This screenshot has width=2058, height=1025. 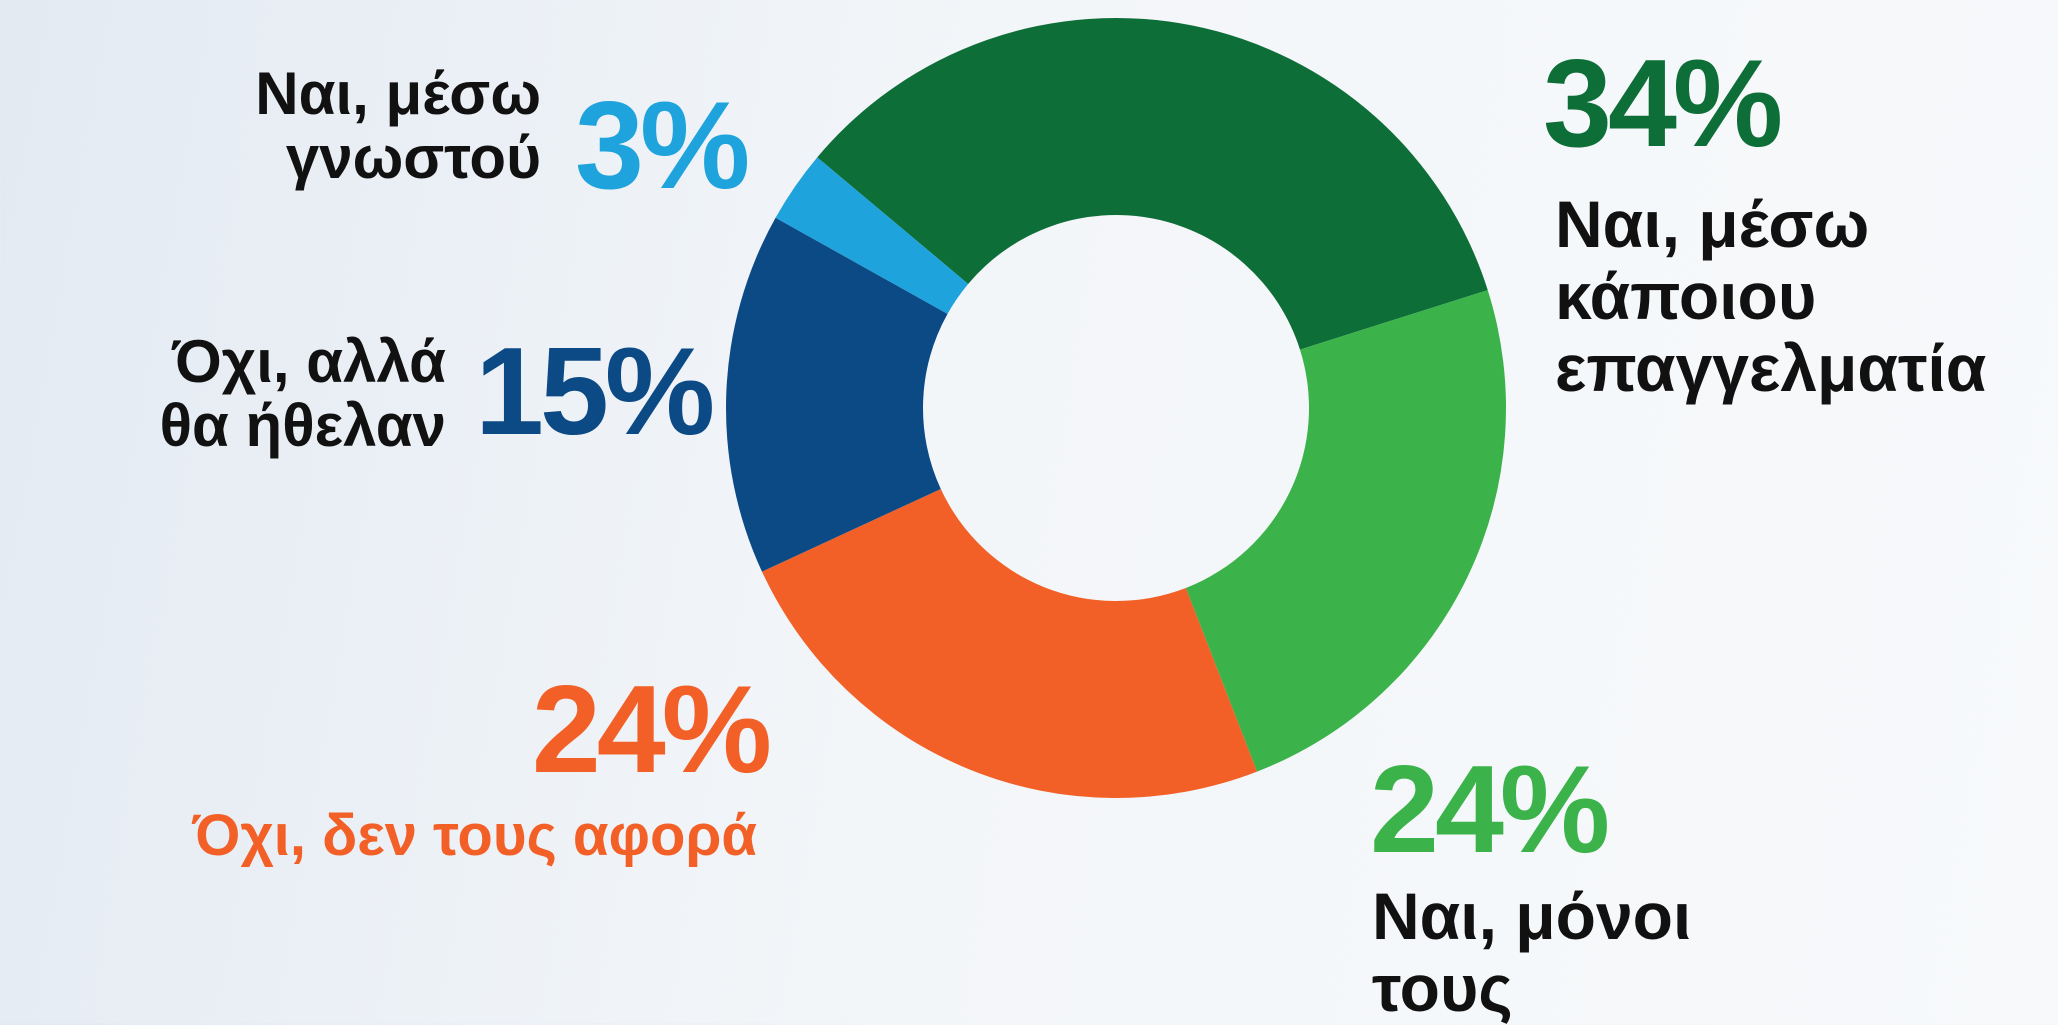 I want to click on category-label: Ναι, μέσω κάποιου επαγγελματία, so click(x=1771, y=296).